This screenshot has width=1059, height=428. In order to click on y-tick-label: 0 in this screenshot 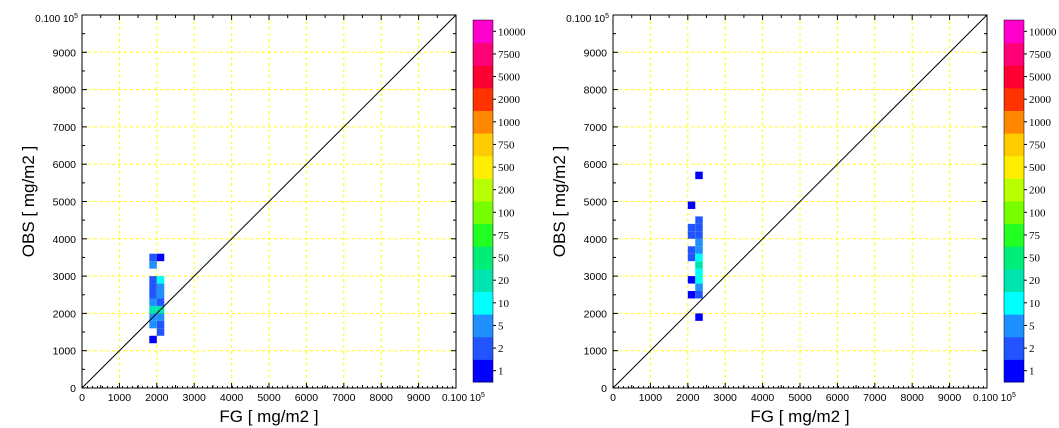, I will do `click(604, 389)`.